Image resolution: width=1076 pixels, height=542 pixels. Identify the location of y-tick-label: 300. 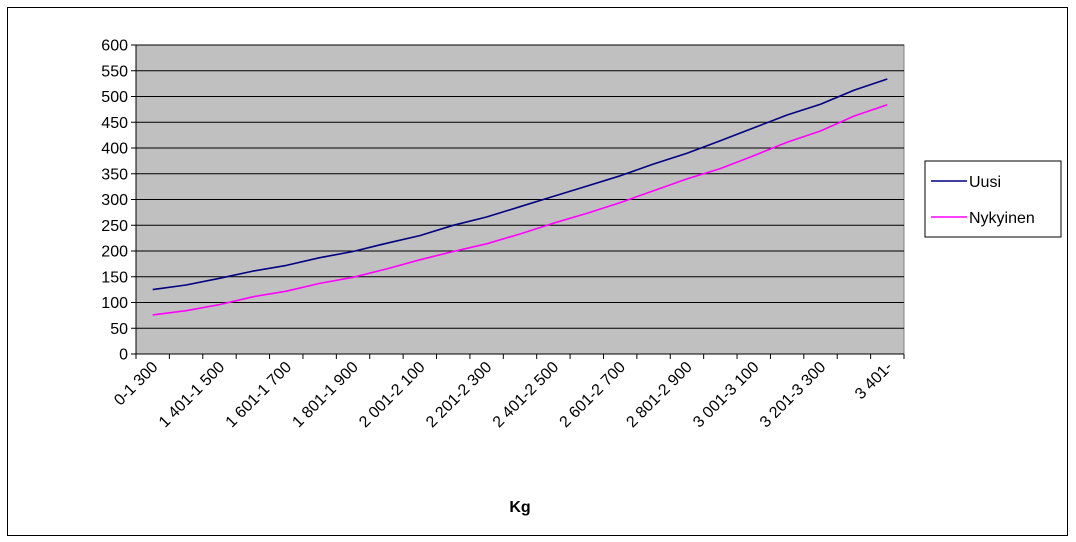
(114, 200).